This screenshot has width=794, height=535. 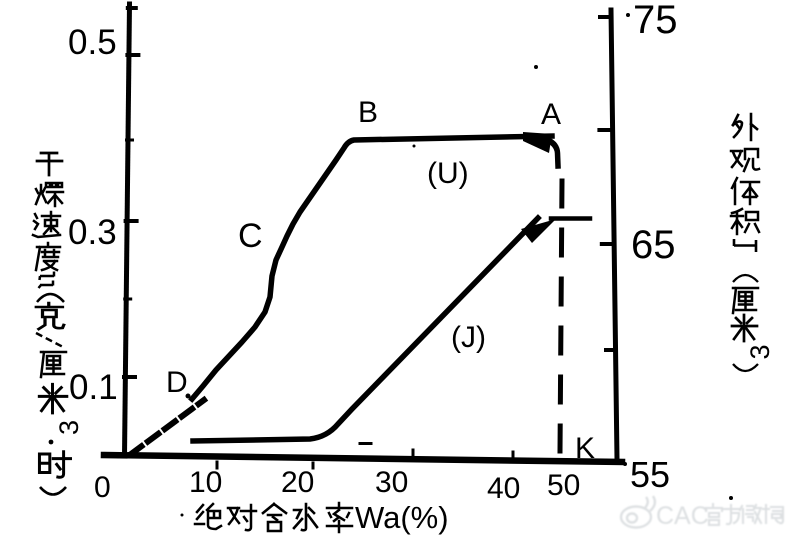 I want to click on svg-text: D, so click(x=177, y=382).